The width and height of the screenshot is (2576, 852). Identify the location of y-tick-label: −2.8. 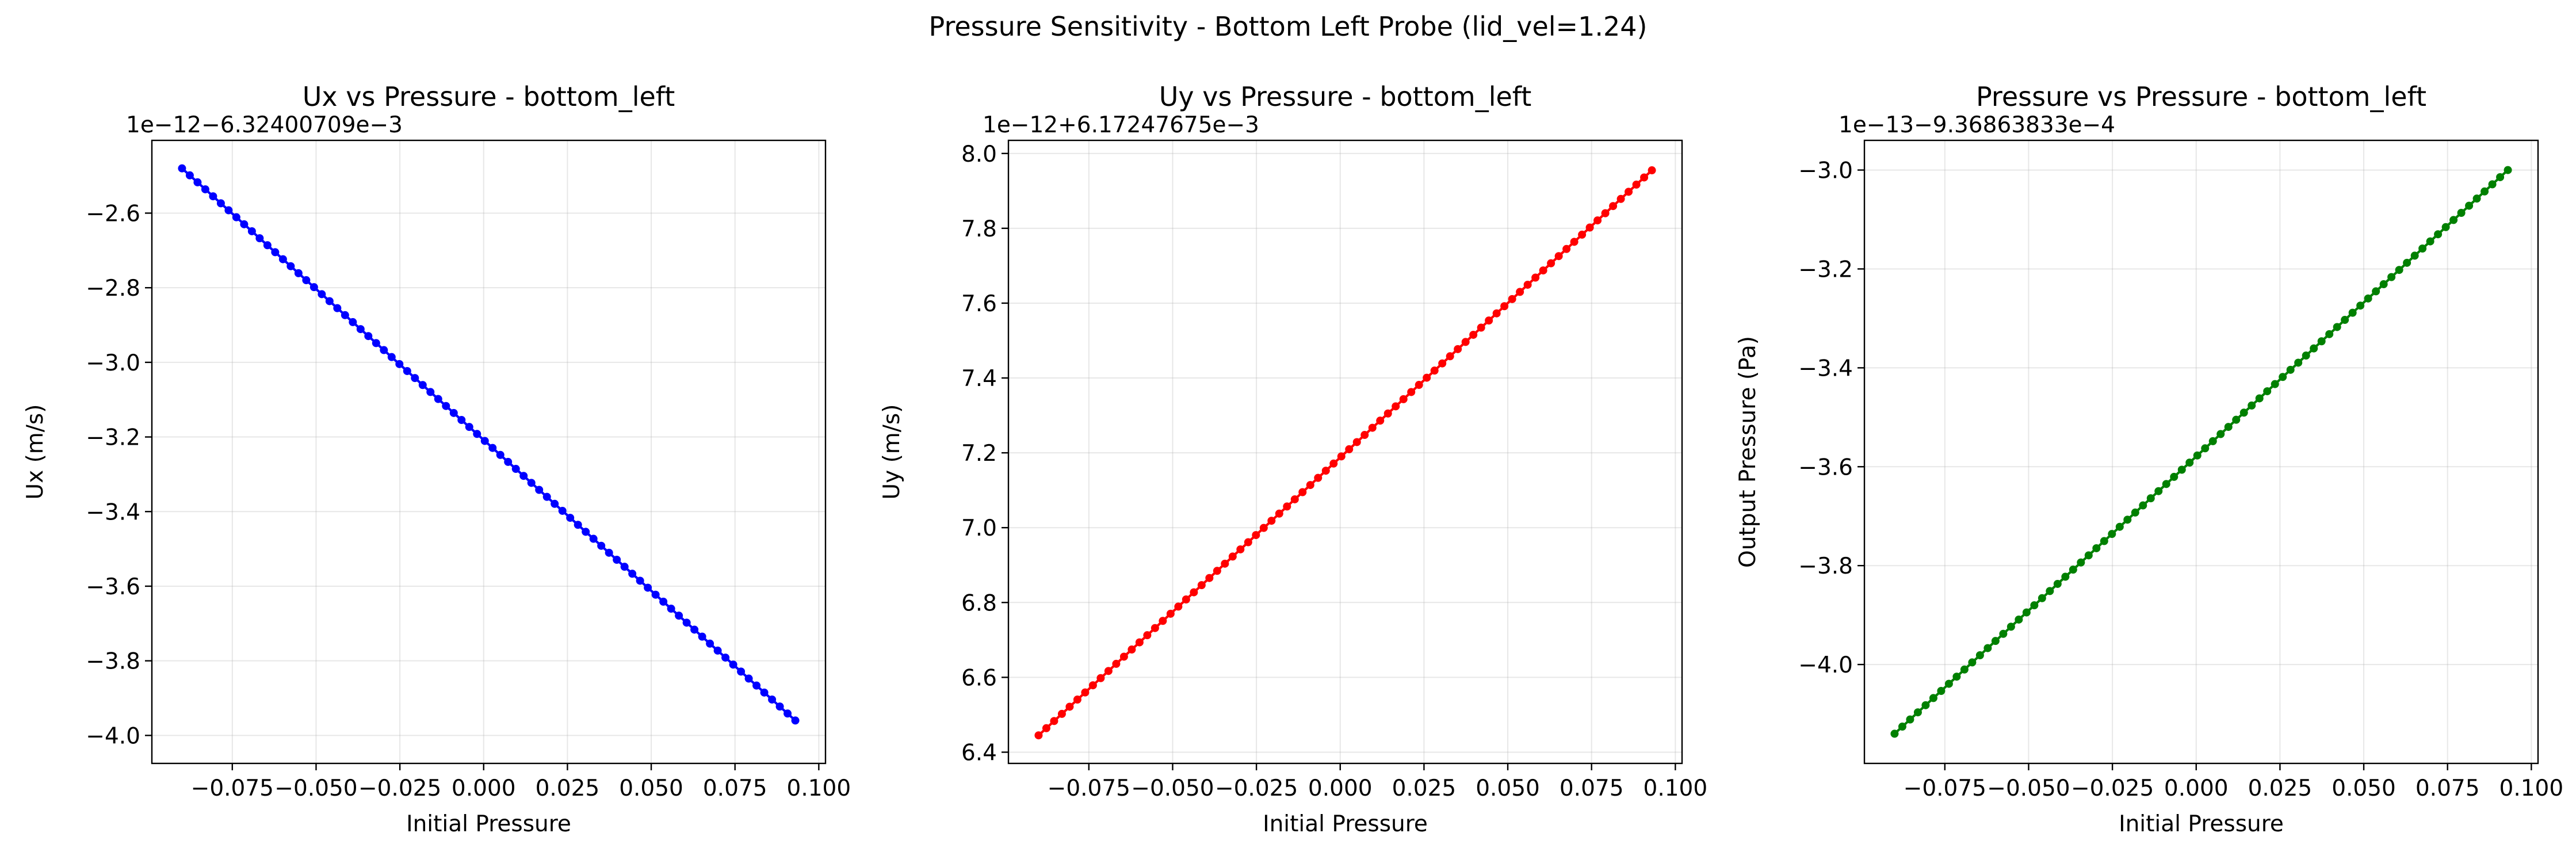
(113, 288).